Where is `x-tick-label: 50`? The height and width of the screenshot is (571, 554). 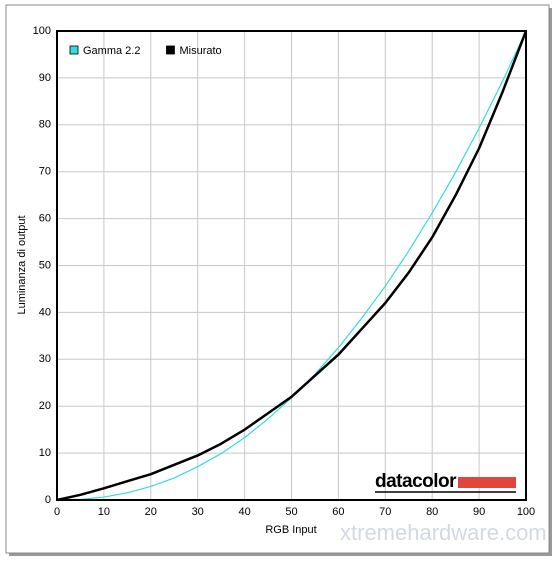 x-tick-label: 50 is located at coordinates (291, 512).